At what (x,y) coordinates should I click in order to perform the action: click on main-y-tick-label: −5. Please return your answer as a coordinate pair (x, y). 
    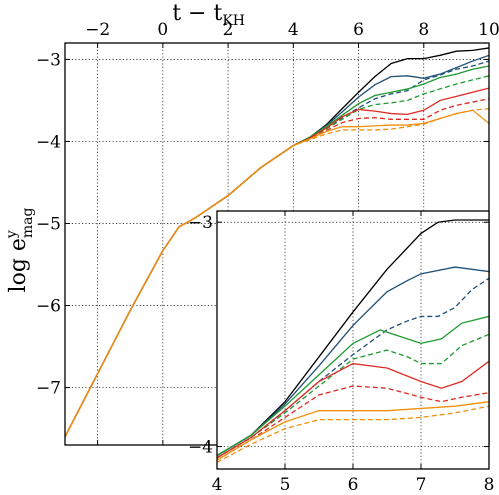
    Looking at the image, I should click on (48, 224).